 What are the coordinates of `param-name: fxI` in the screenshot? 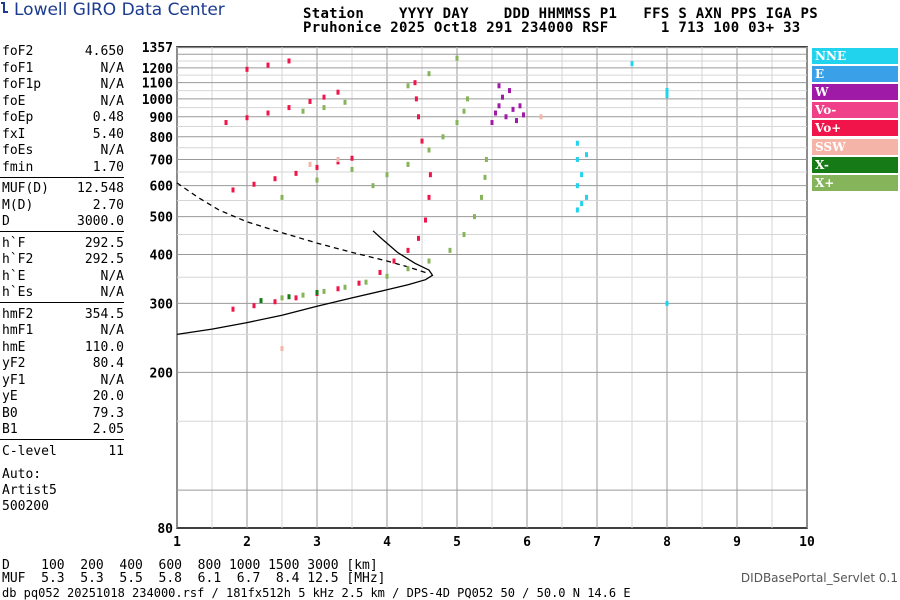 It's located at (14, 134).